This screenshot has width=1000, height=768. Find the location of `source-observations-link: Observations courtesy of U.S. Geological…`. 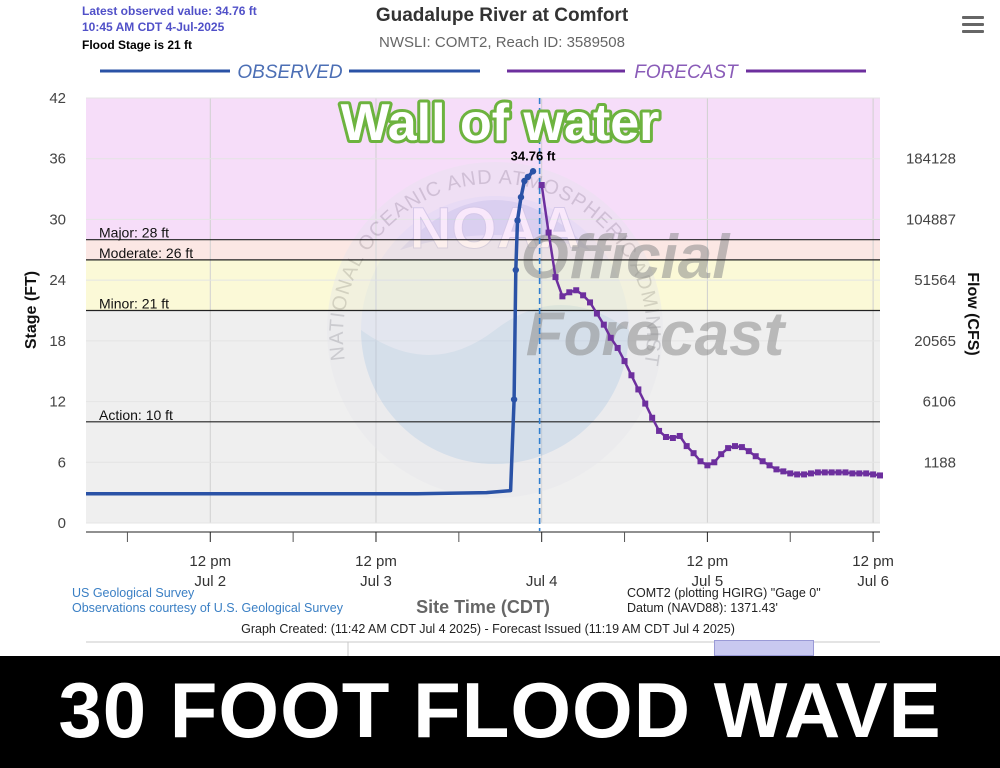

source-observations-link: Observations courtesy of U.S. Geological… is located at coordinates (208, 608).